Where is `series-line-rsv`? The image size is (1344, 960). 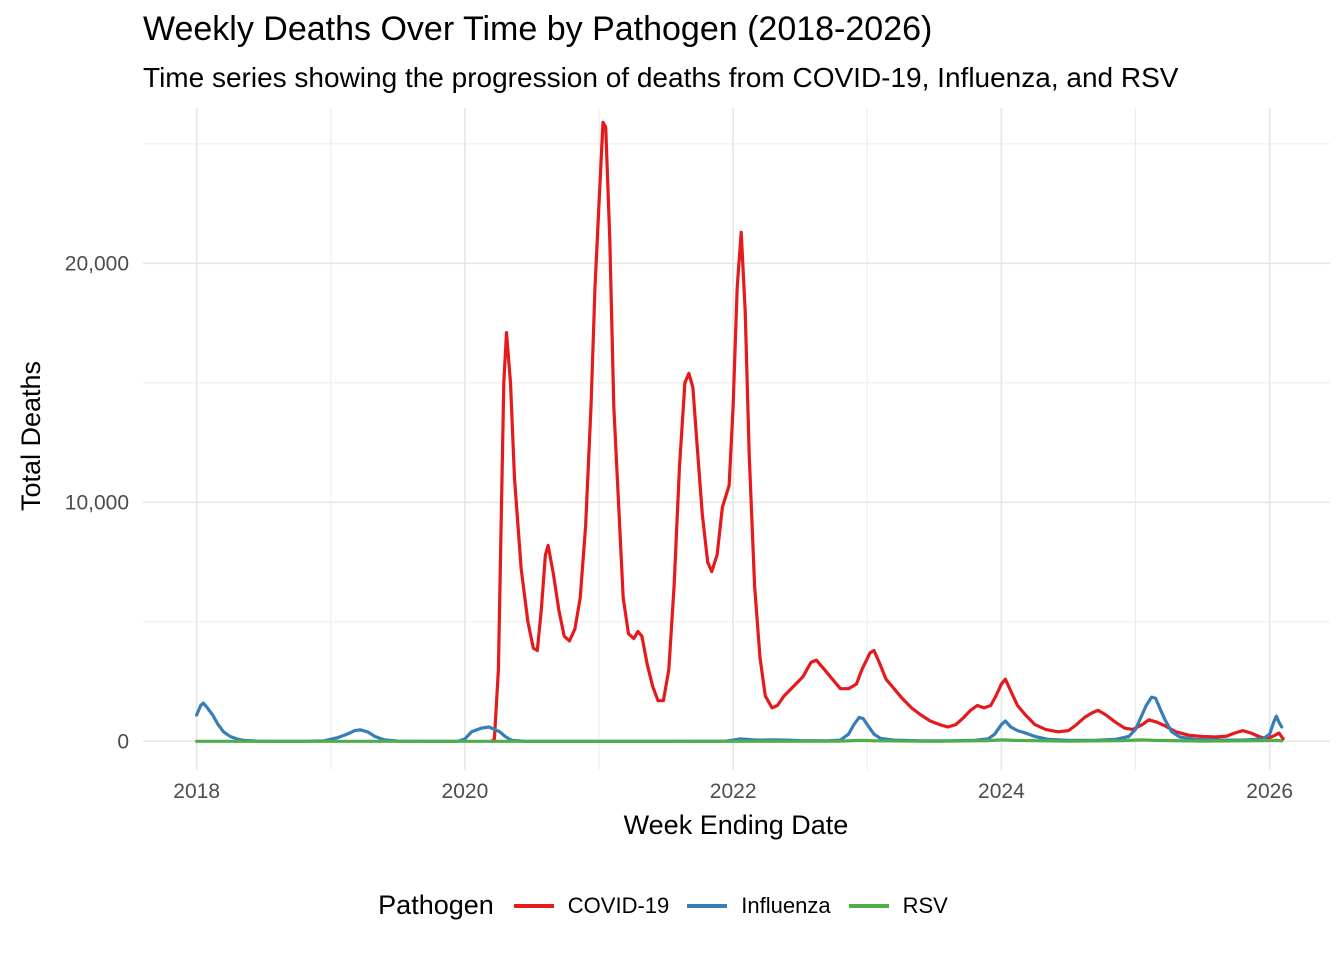 series-line-rsv is located at coordinates (739, 740).